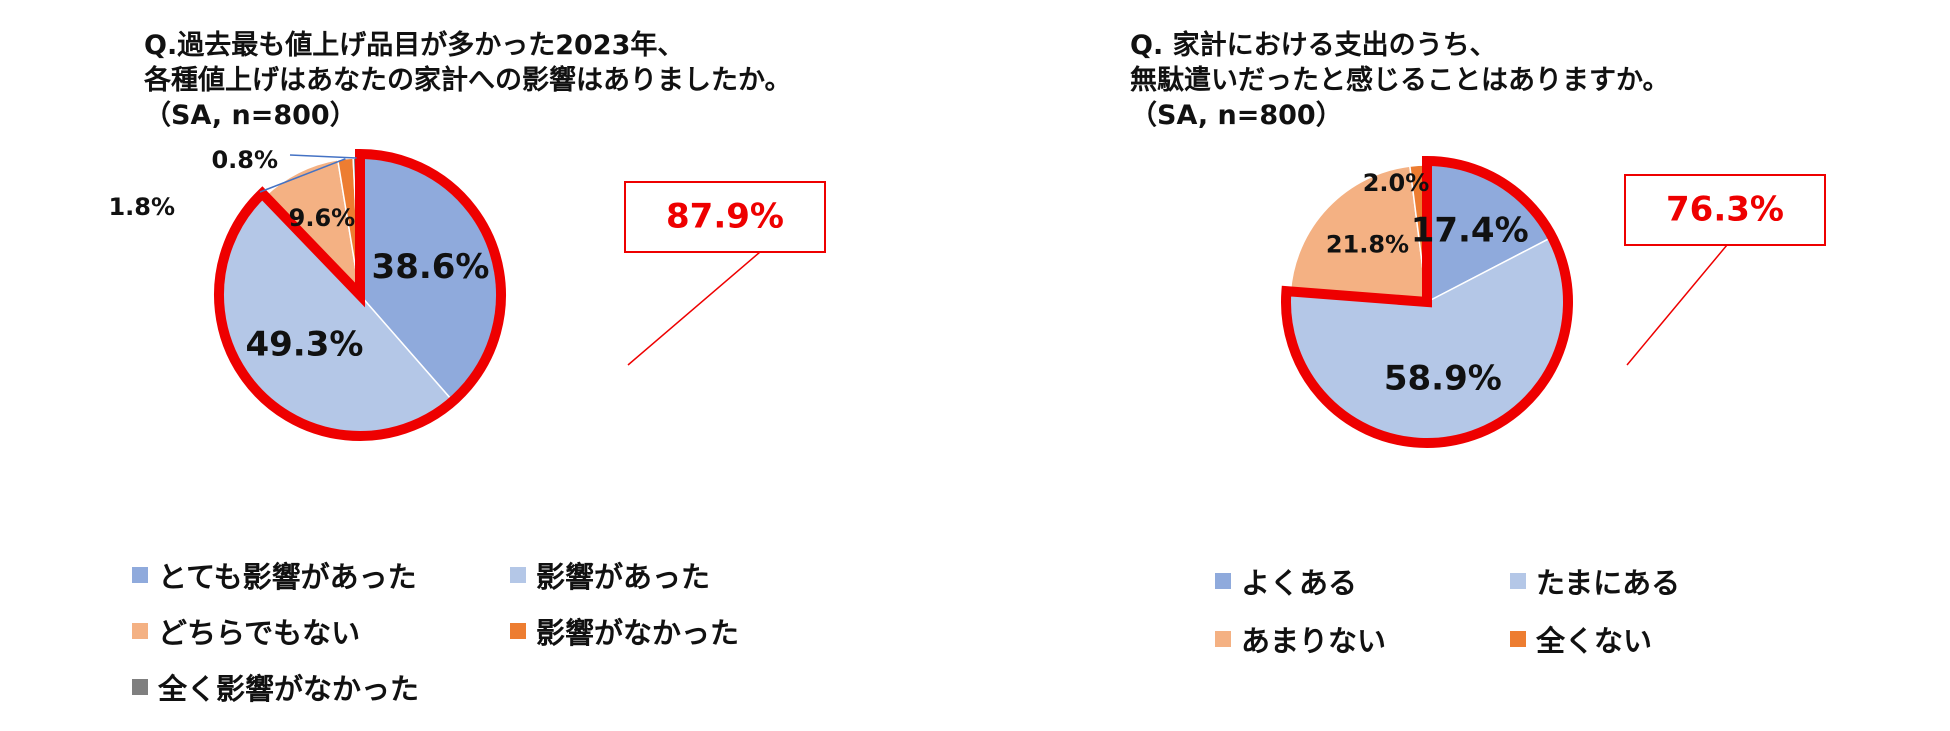 The width and height of the screenshot is (1950, 731). Describe the element at coordinates (638, 633) in the screenshot. I see `legend-label: 影響がなかった` at that location.